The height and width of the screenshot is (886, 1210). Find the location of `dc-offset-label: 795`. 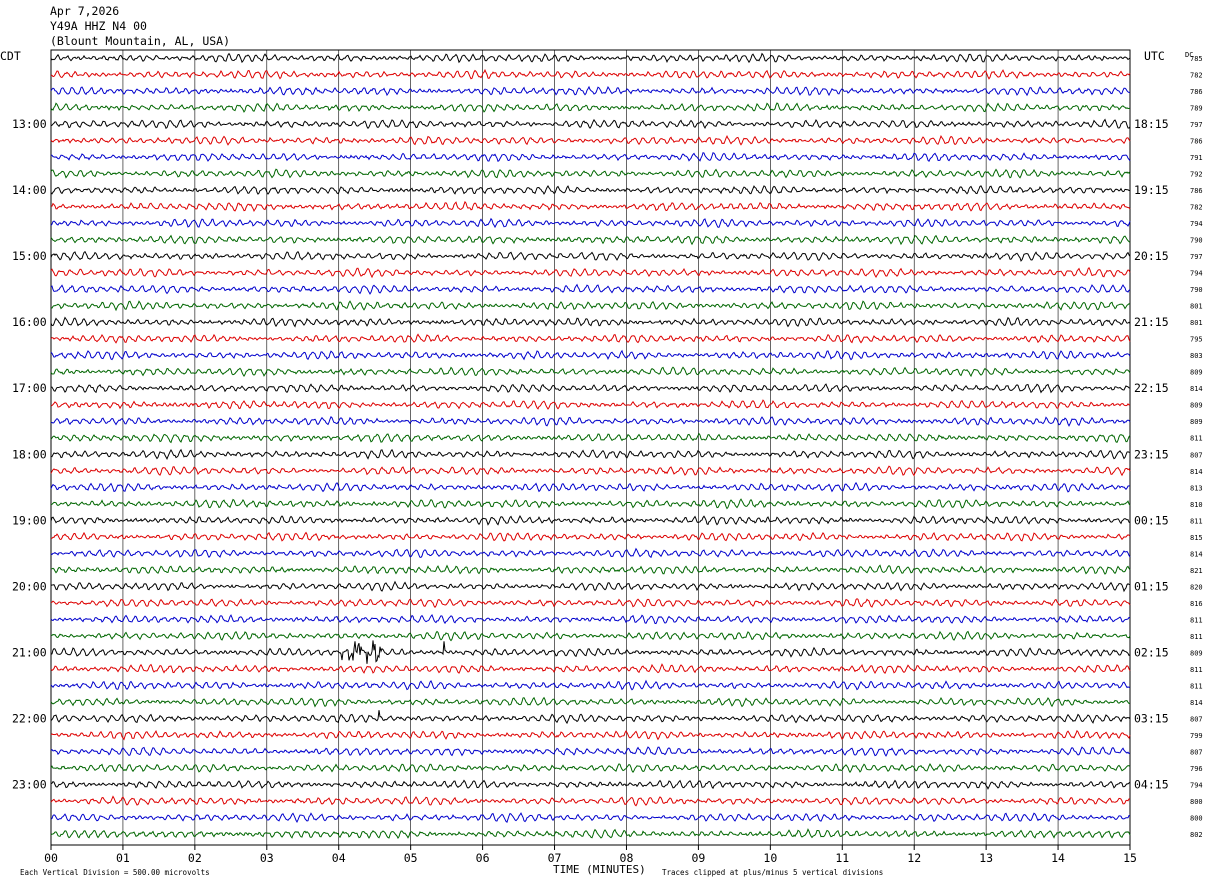

dc-offset-label: 795 is located at coordinates (1196, 340).